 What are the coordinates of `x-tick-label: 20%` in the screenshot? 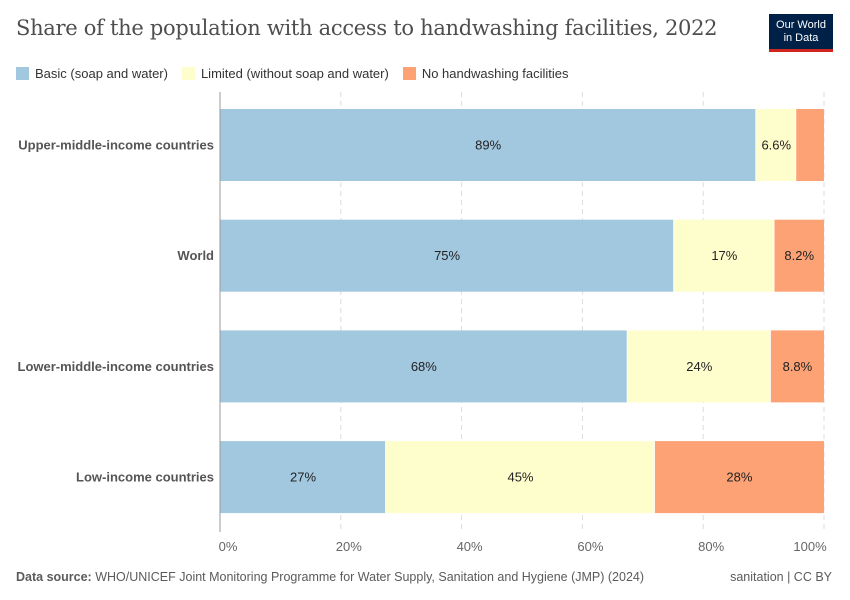 It's located at (349, 546).